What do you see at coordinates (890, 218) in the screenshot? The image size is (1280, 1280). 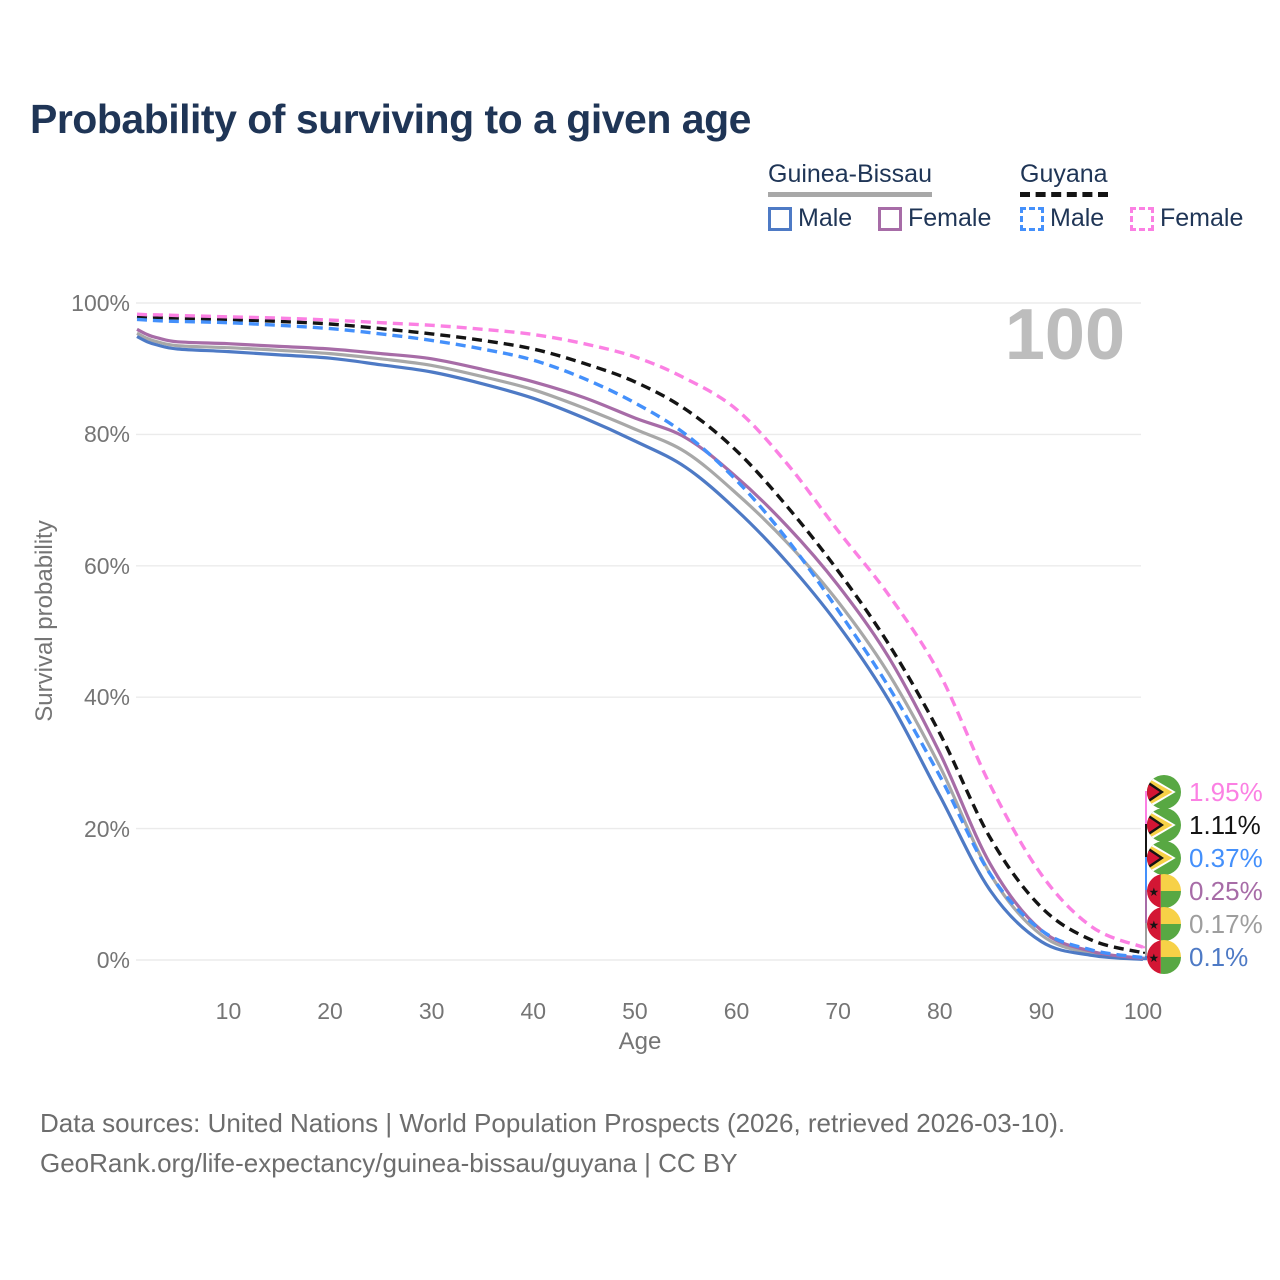 I see `guinea-bissau-female-swatch-icon` at bounding box center [890, 218].